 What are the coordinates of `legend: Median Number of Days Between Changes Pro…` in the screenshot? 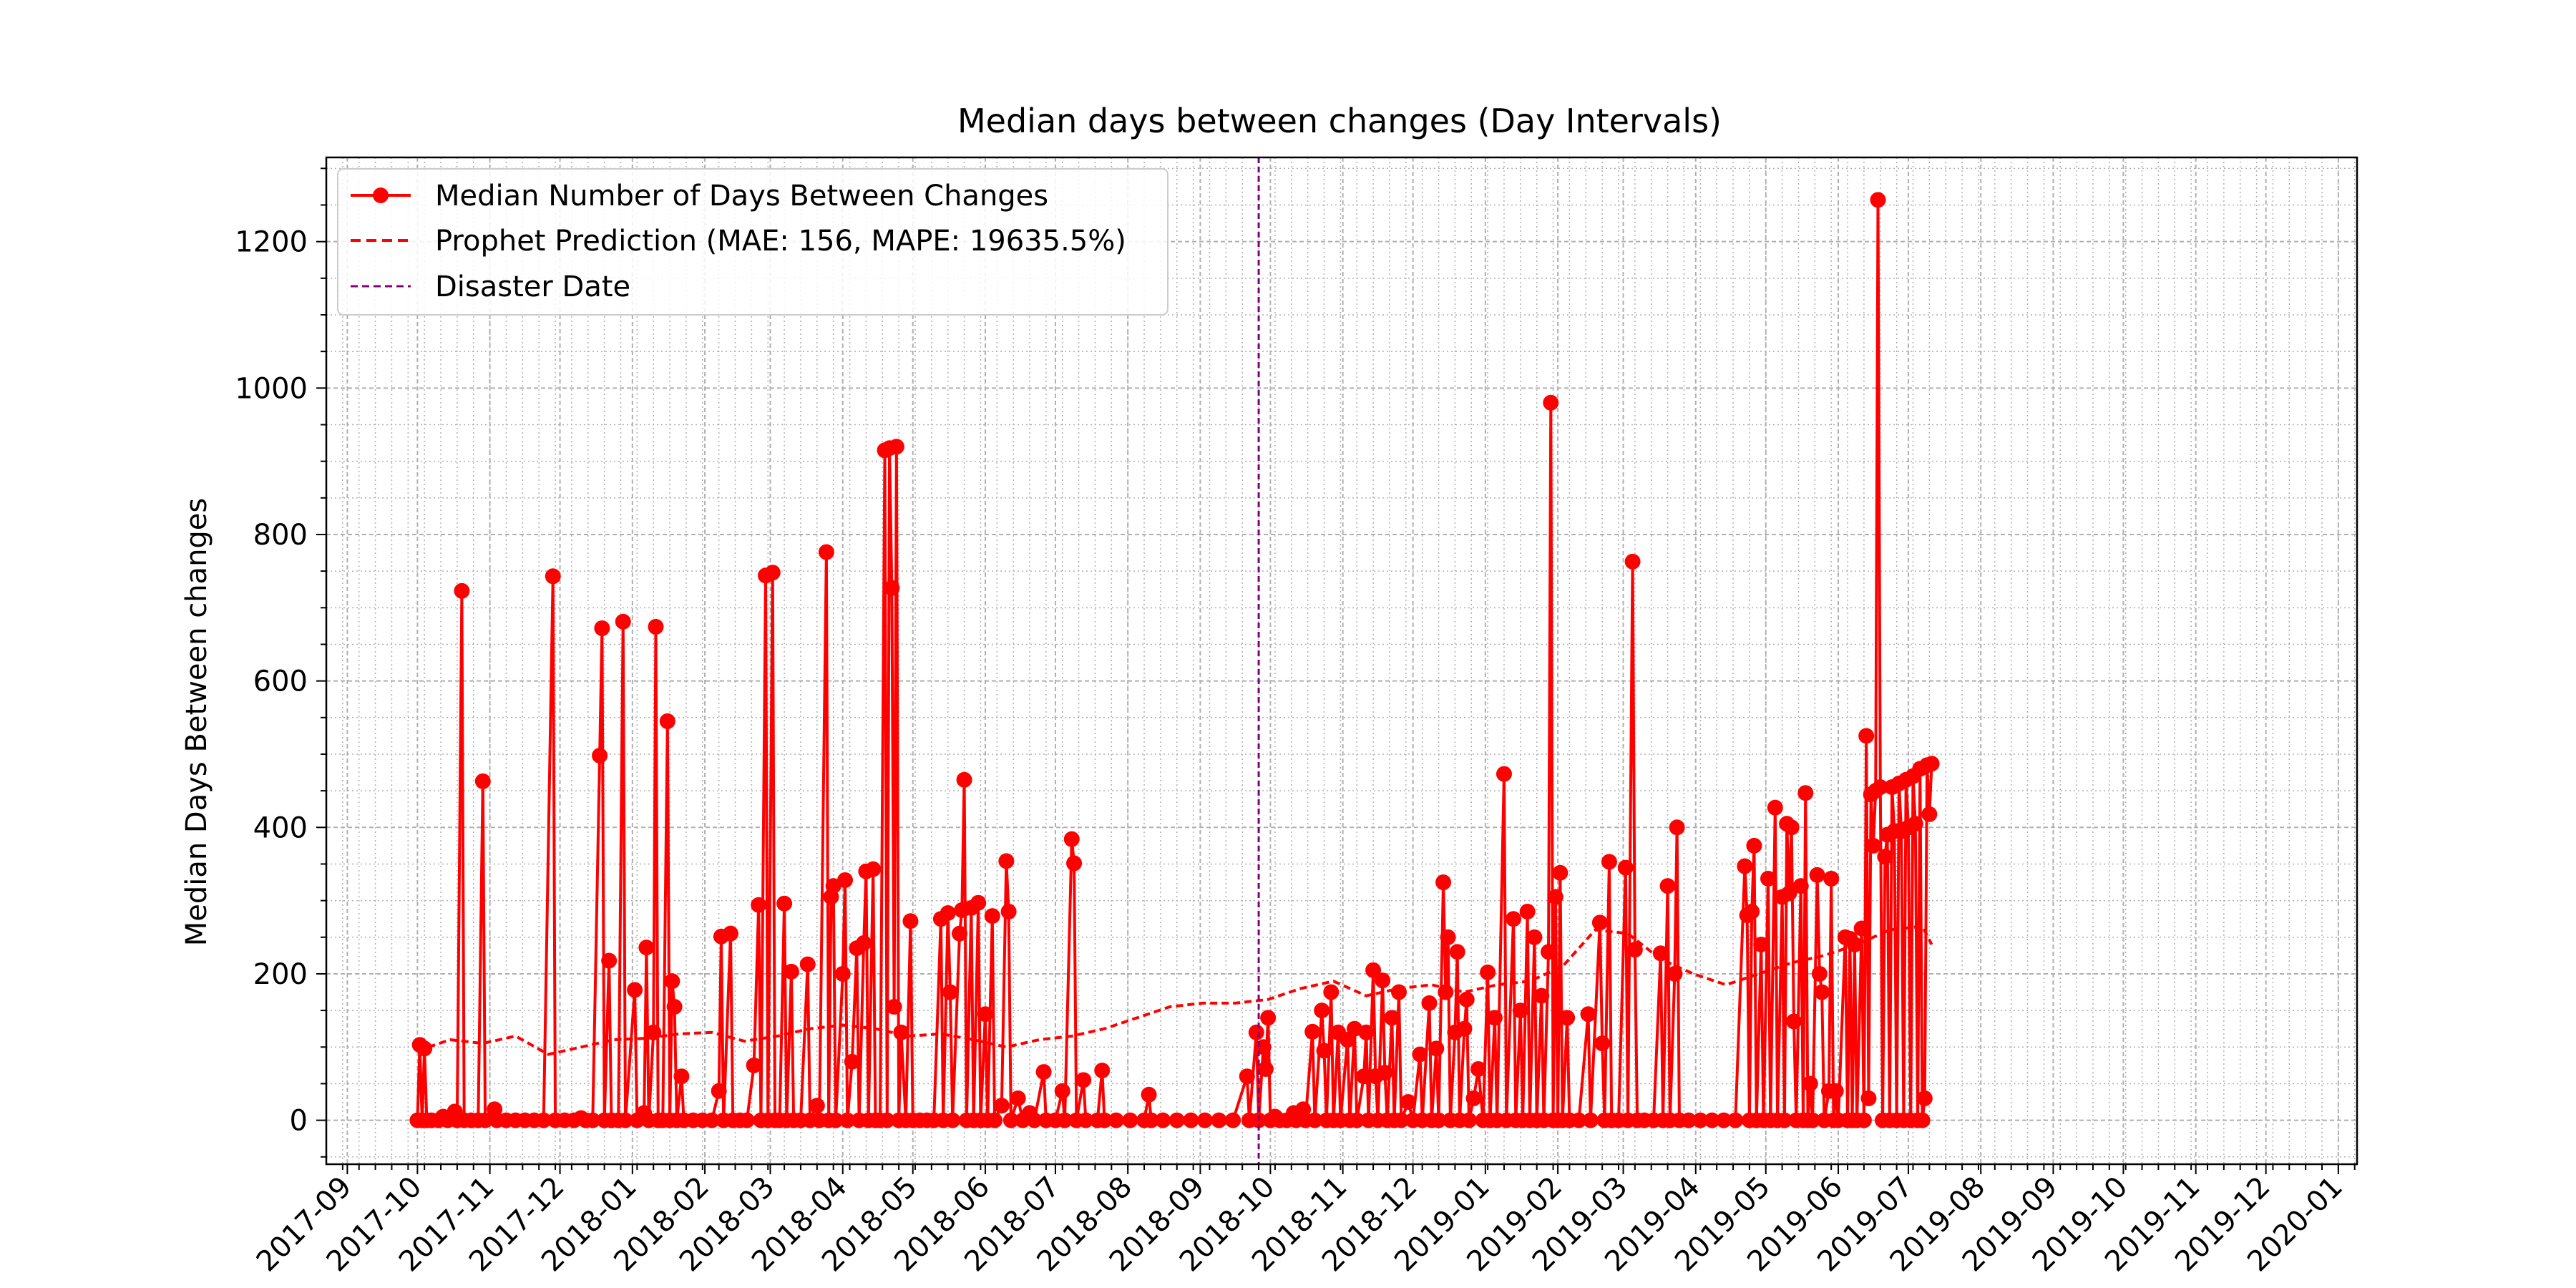 It's located at (753, 242).